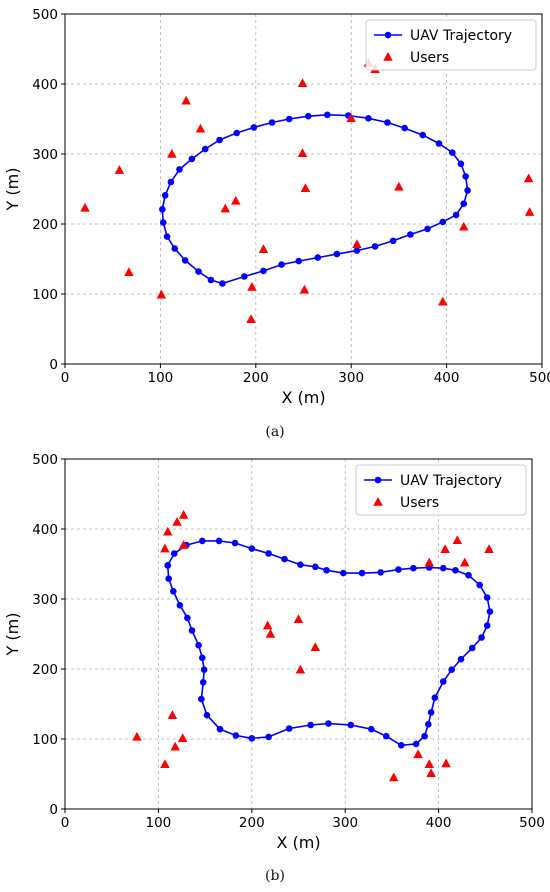 The width and height of the screenshot is (550, 892). What do you see at coordinates (45, 530) in the screenshot?
I see `y-tick-label: 400` at bounding box center [45, 530].